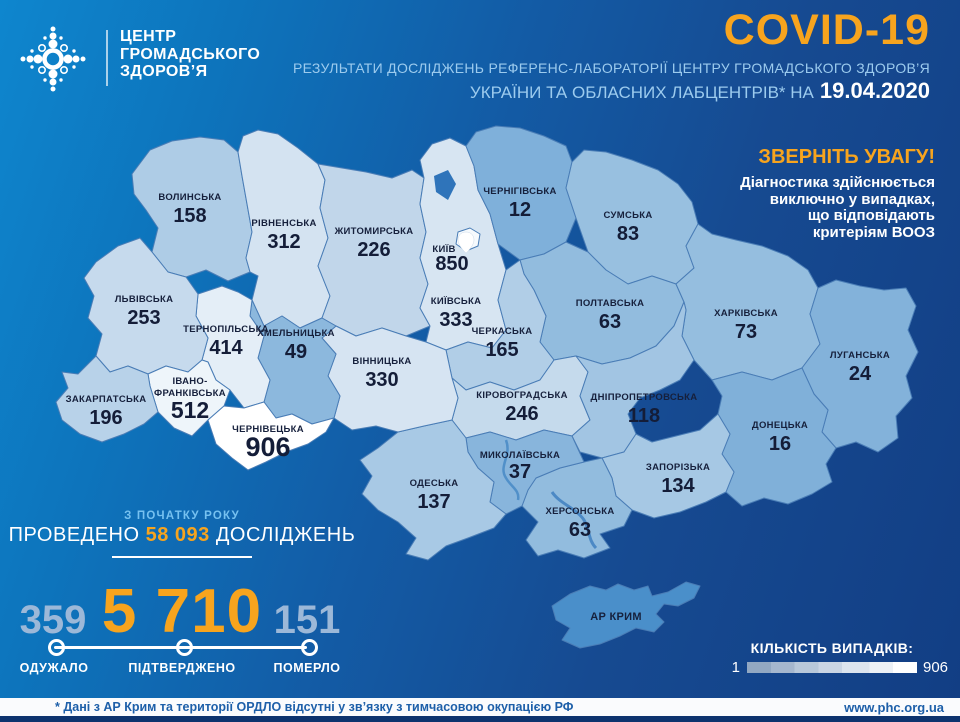 The image size is (960, 722). Describe the element at coordinates (283, 242) in the screenshot. I see `region-value: 312` at that location.